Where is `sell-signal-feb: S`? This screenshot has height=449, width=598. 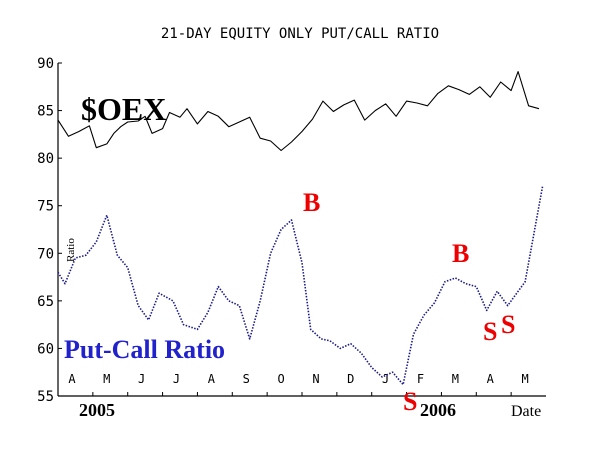 sell-signal-feb: S is located at coordinates (410, 401).